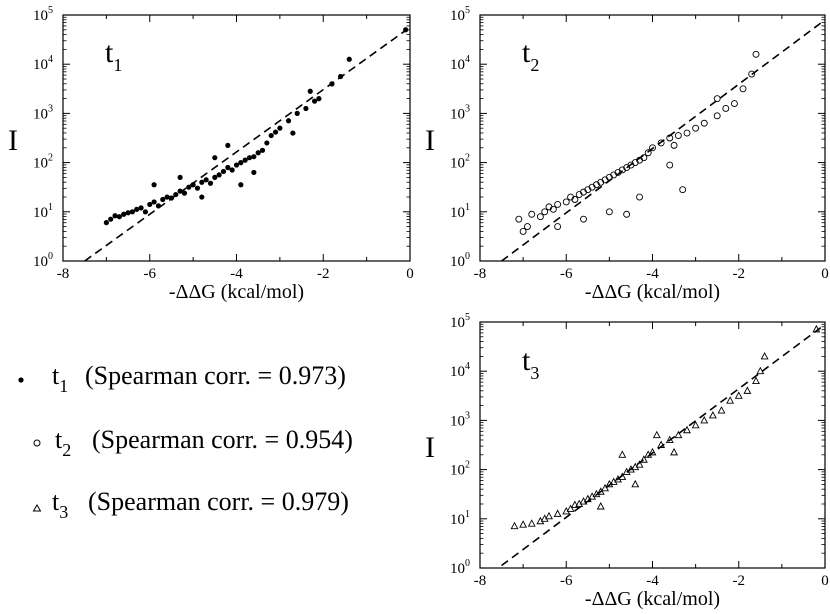 The image size is (830, 614). Describe the element at coordinates (480, 581) in the screenshot. I see `x-tick-label: -8` at that location.